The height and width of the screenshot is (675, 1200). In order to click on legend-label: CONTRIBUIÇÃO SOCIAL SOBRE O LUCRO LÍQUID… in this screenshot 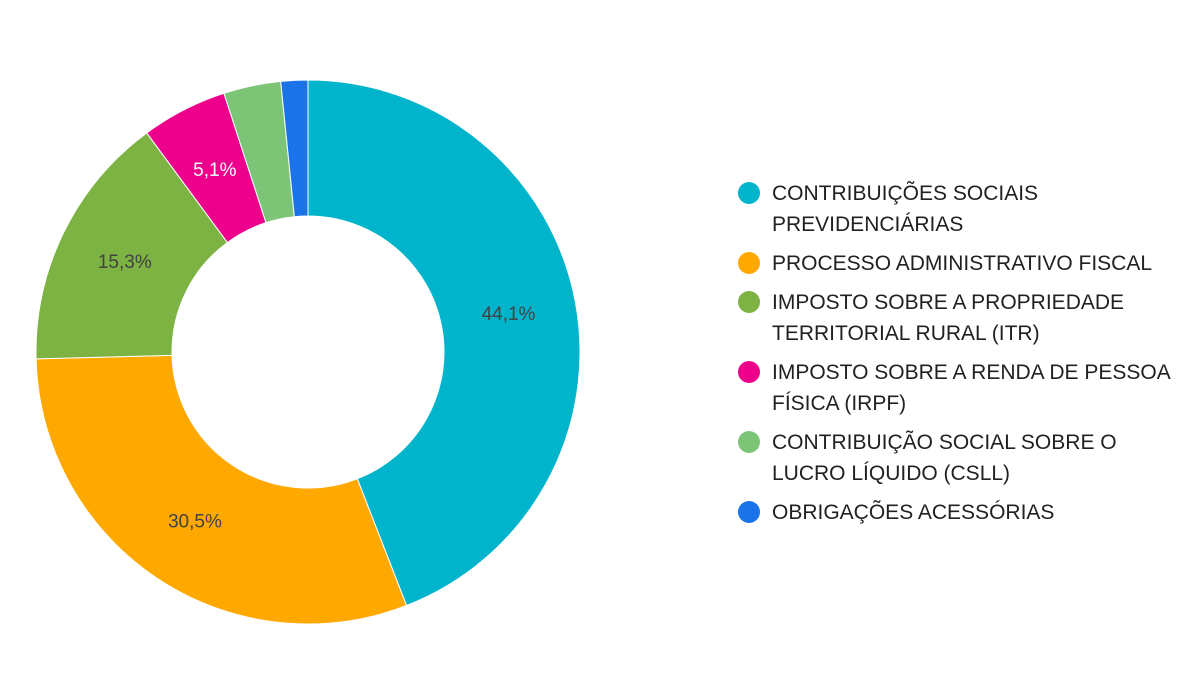, I will do `click(944, 458)`.